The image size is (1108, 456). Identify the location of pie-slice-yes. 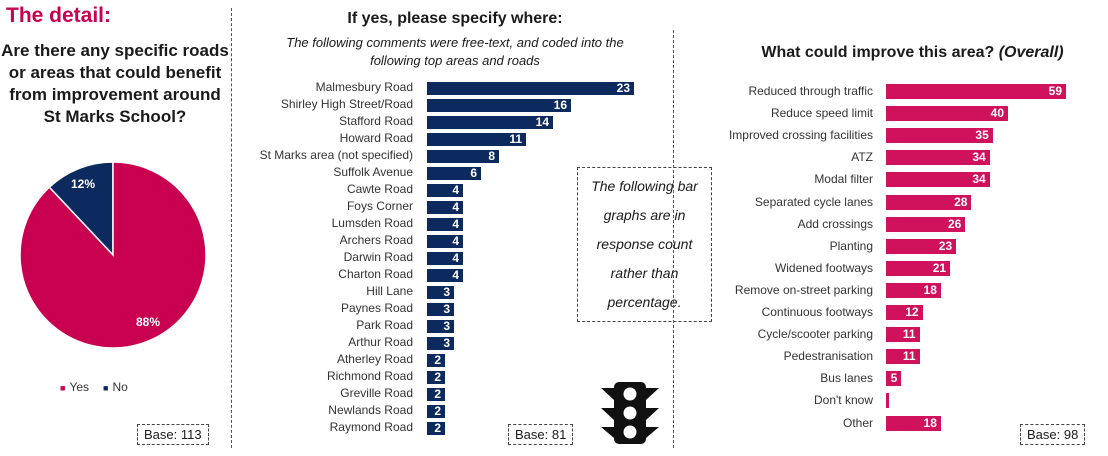
(113, 255).